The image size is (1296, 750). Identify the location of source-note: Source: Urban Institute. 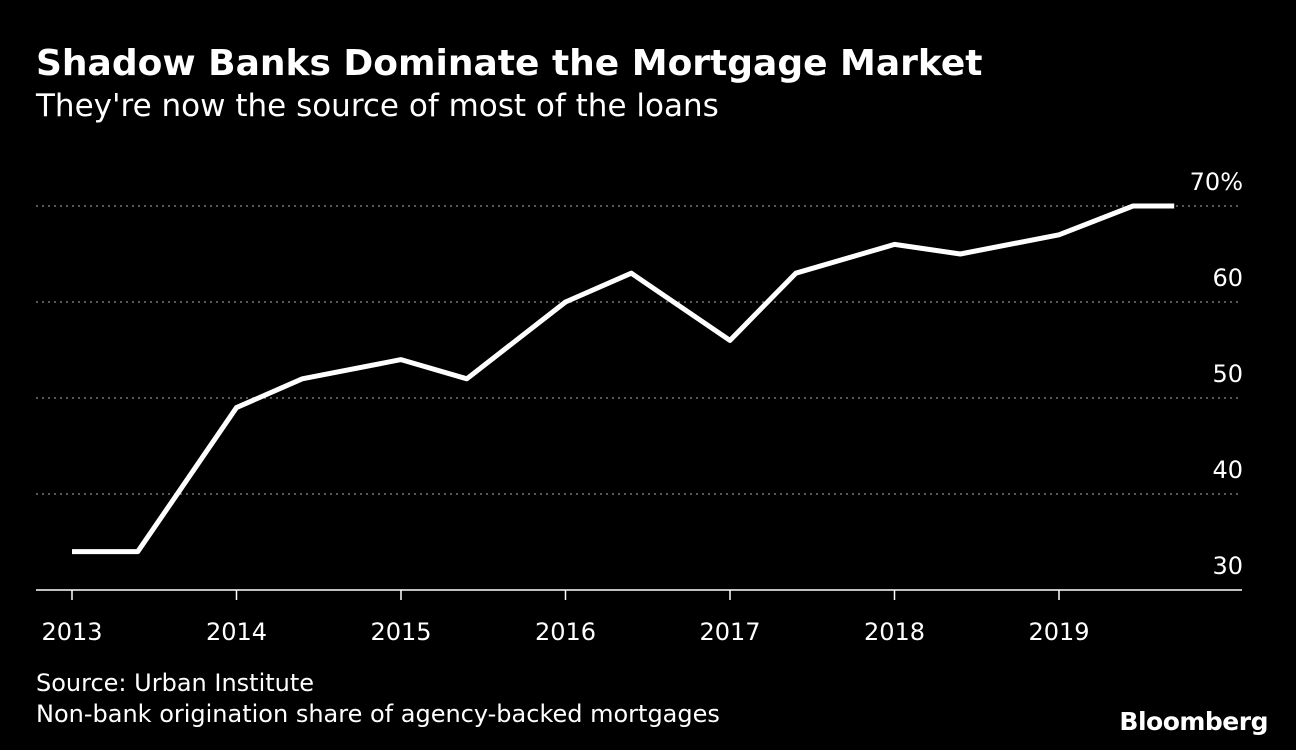
(175, 683).